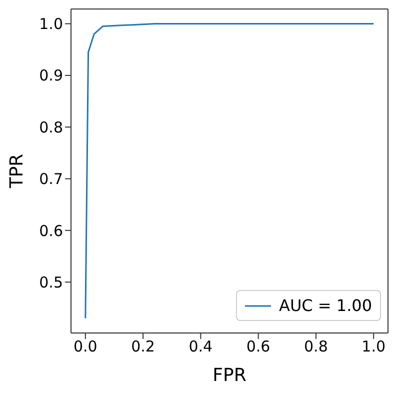 This screenshot has width=399, height=399. I want to click on x-tick-label: 0.4, so click(200, 347).